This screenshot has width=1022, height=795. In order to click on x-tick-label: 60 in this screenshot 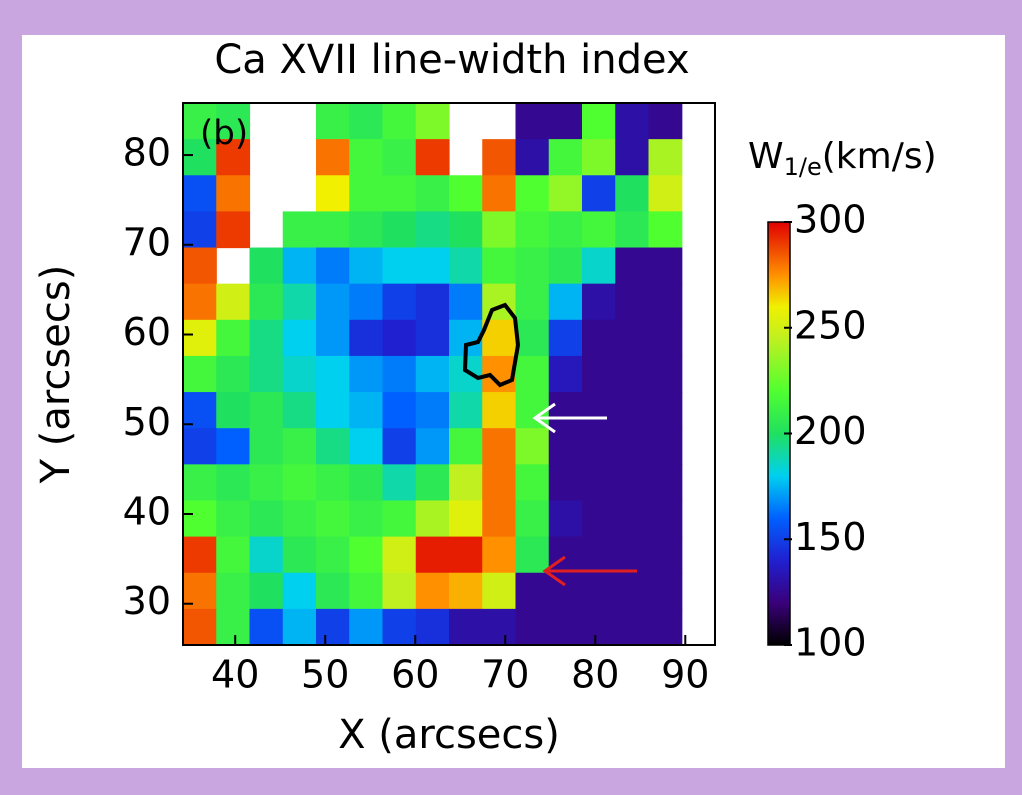, I will do `click(415, 675)`.